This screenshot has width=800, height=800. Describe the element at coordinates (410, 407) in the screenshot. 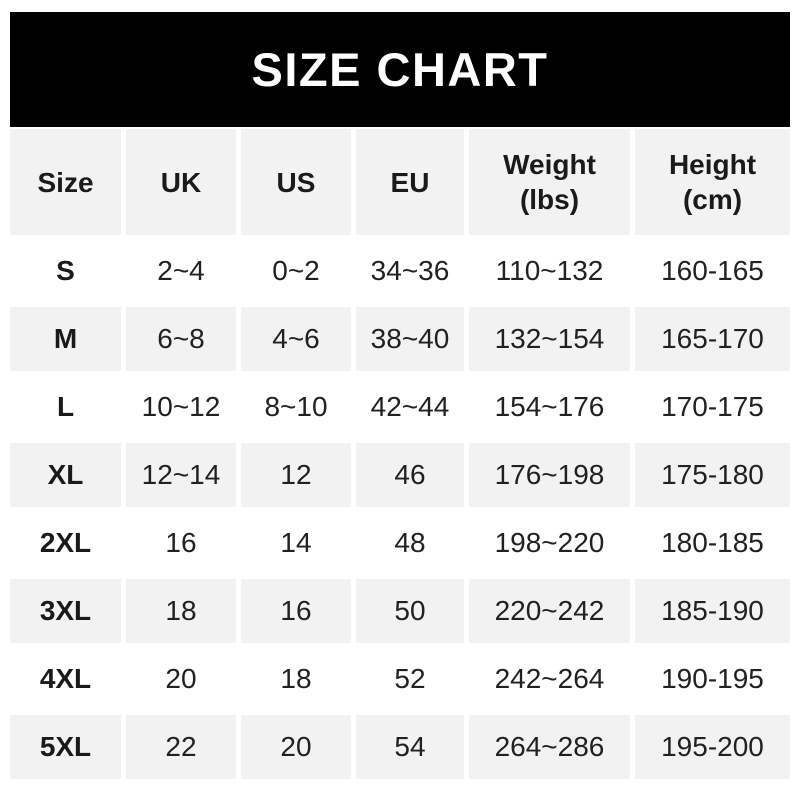

I see `table-cell: 42~44` at that location.